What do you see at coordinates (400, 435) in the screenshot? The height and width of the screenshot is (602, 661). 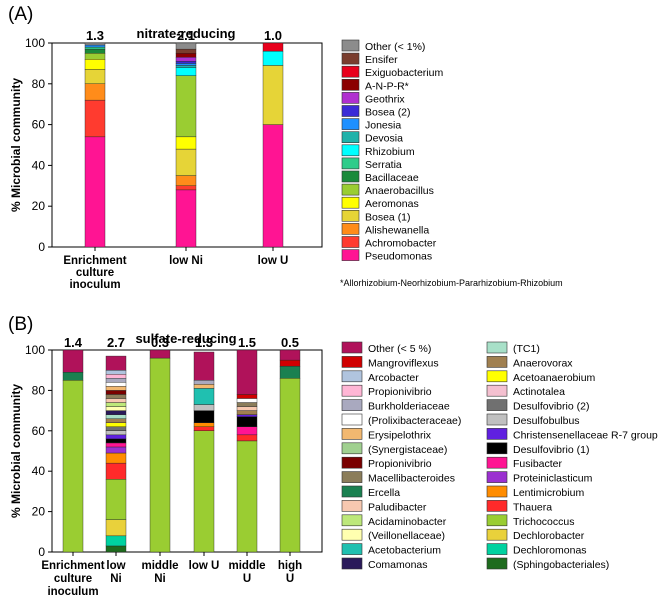 I see `legend-item: Erysipelothrix` at bounding box center [400, 435].